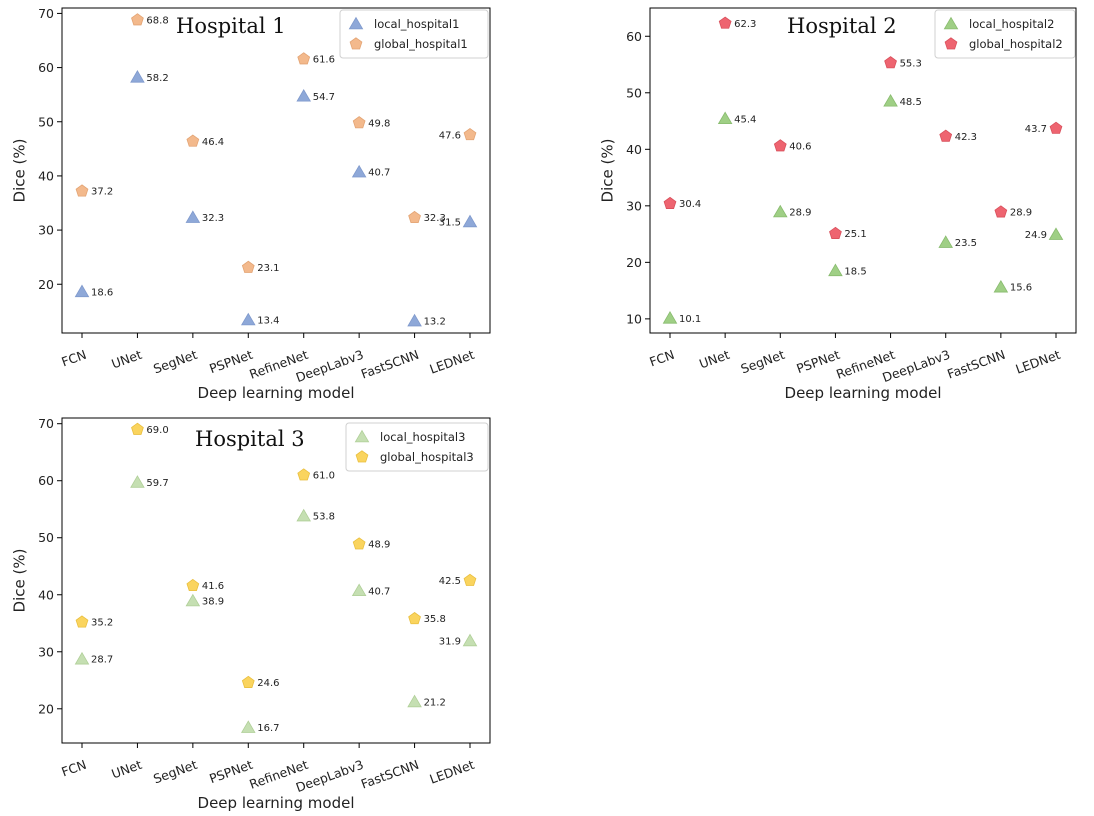 The width and height of the screenshot is (1094, 816). Describe the element at coordinates (157, 20) in the screenshot. I see `data-label: 68.8` at that location.